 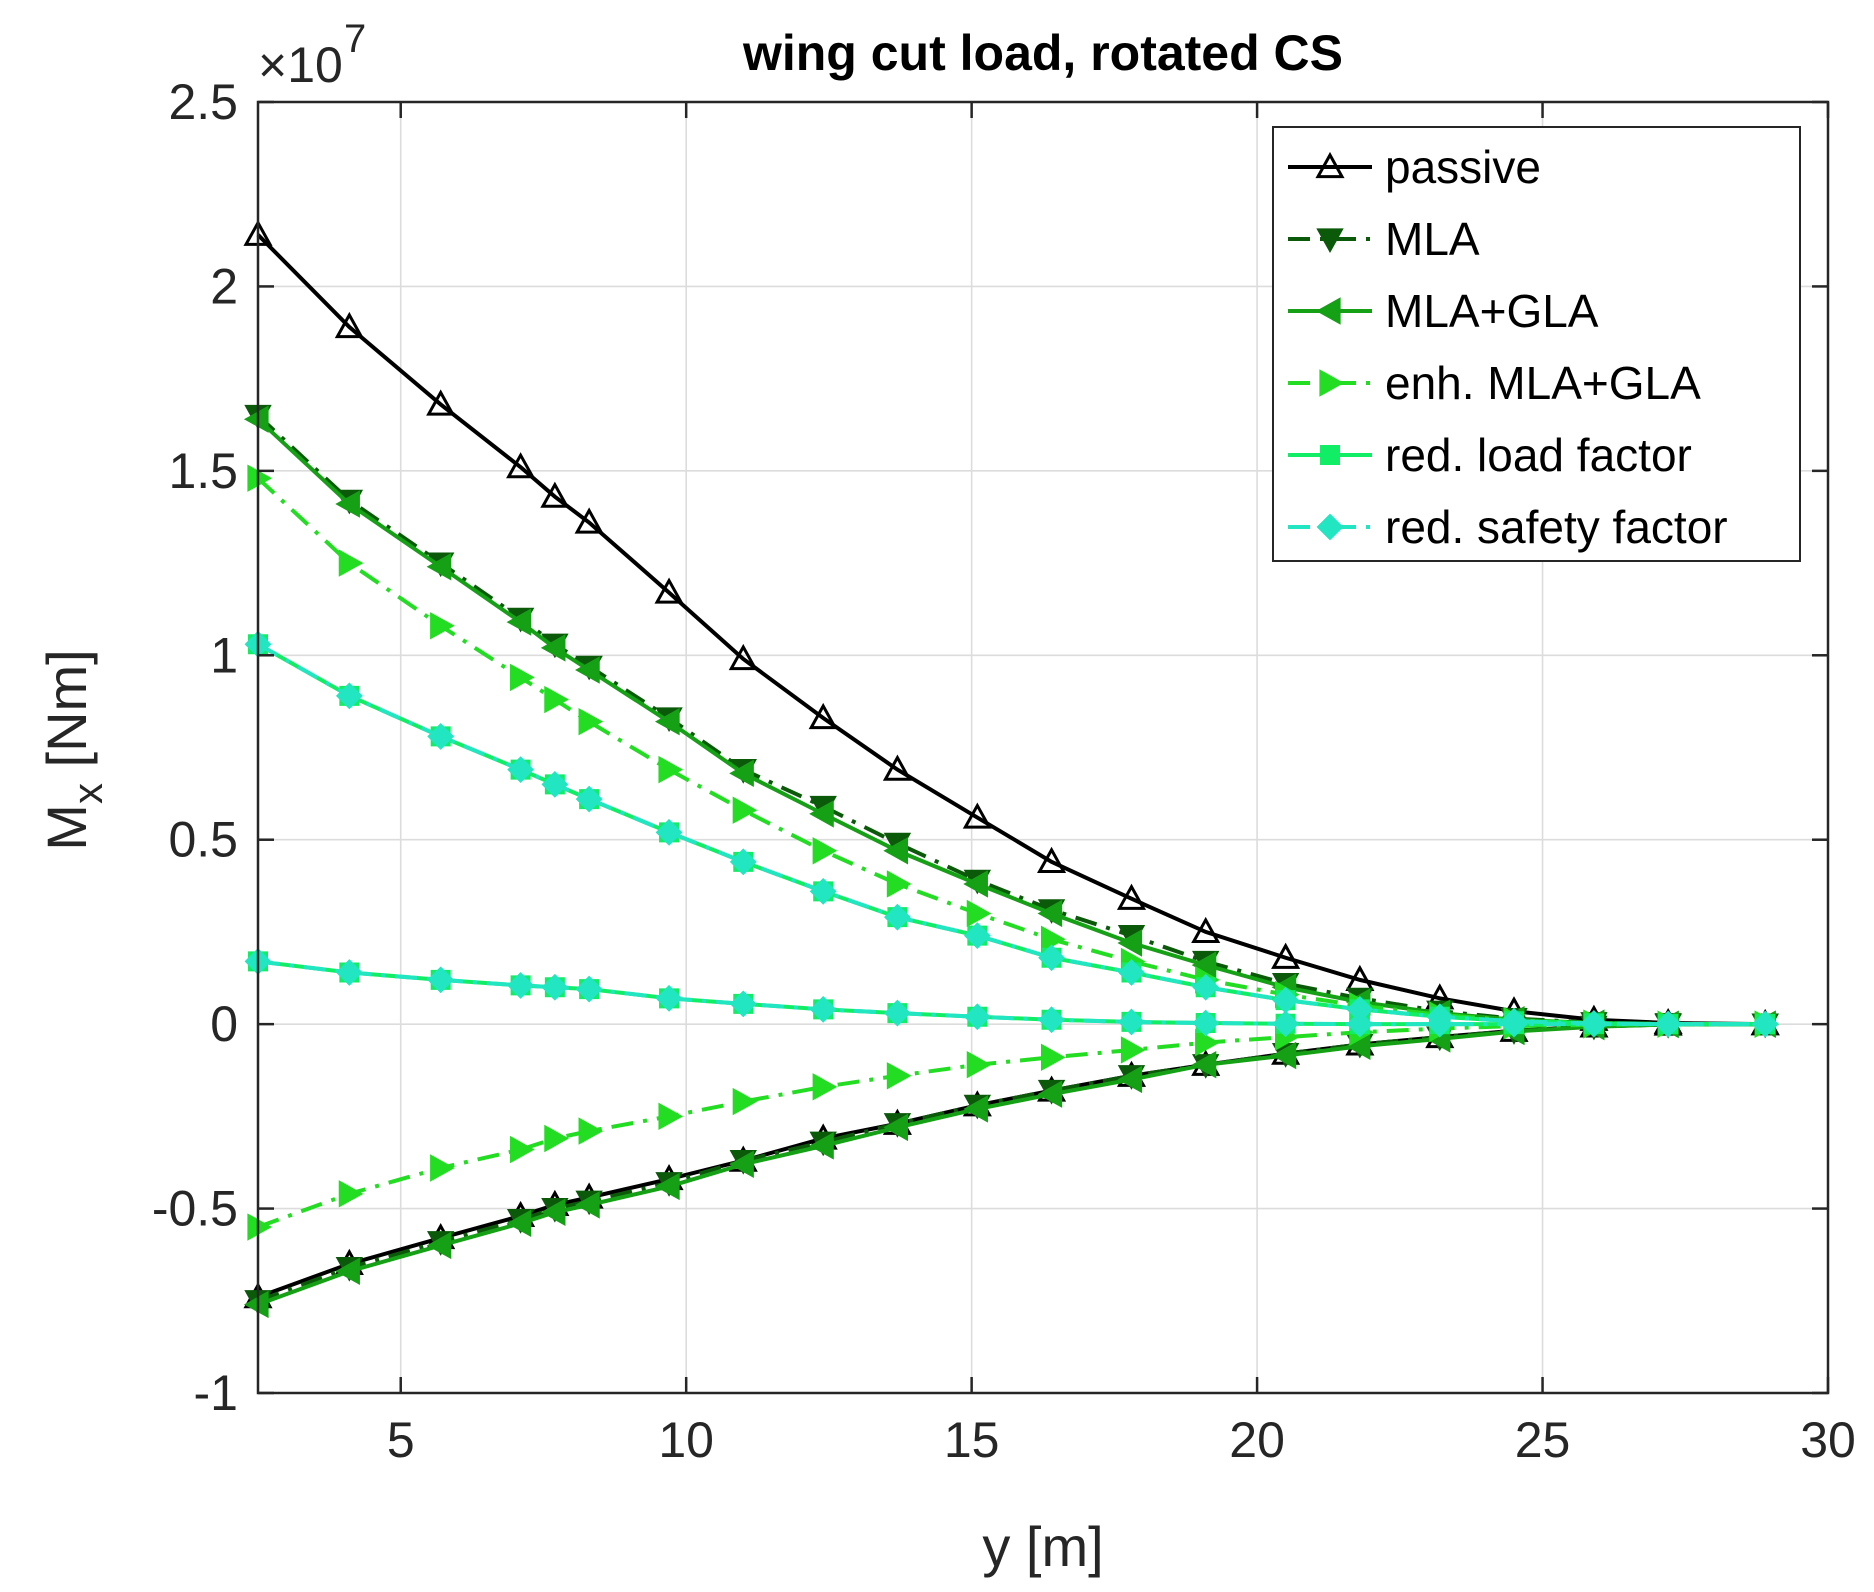 What do you see at coordinates (300, 65) in the screenshot?
I see `y-exponent-base: ×10` at bounding box center [300, 65].